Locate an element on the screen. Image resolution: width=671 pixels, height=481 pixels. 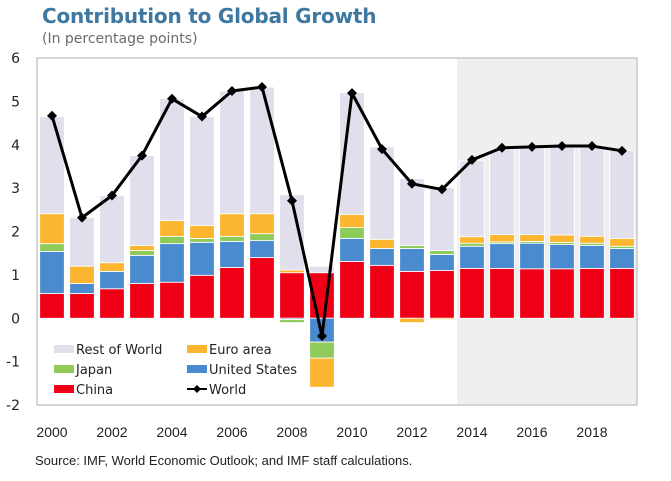
legend-label-united-states: United States is located at coordinates (253, 370).